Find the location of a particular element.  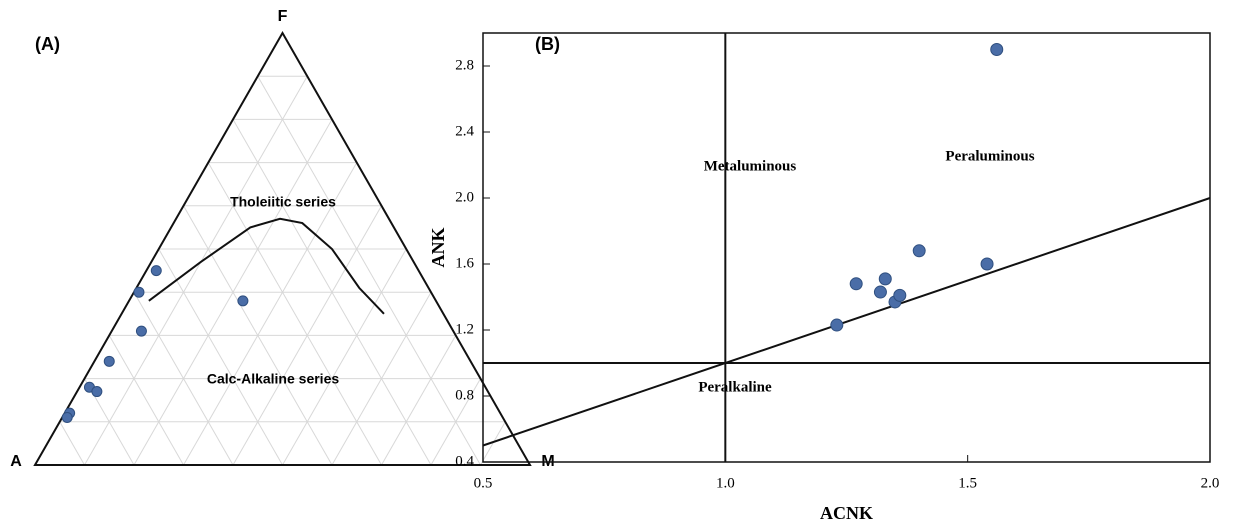

y-tick-label: 2.8 is located at coordinates (464, 65).